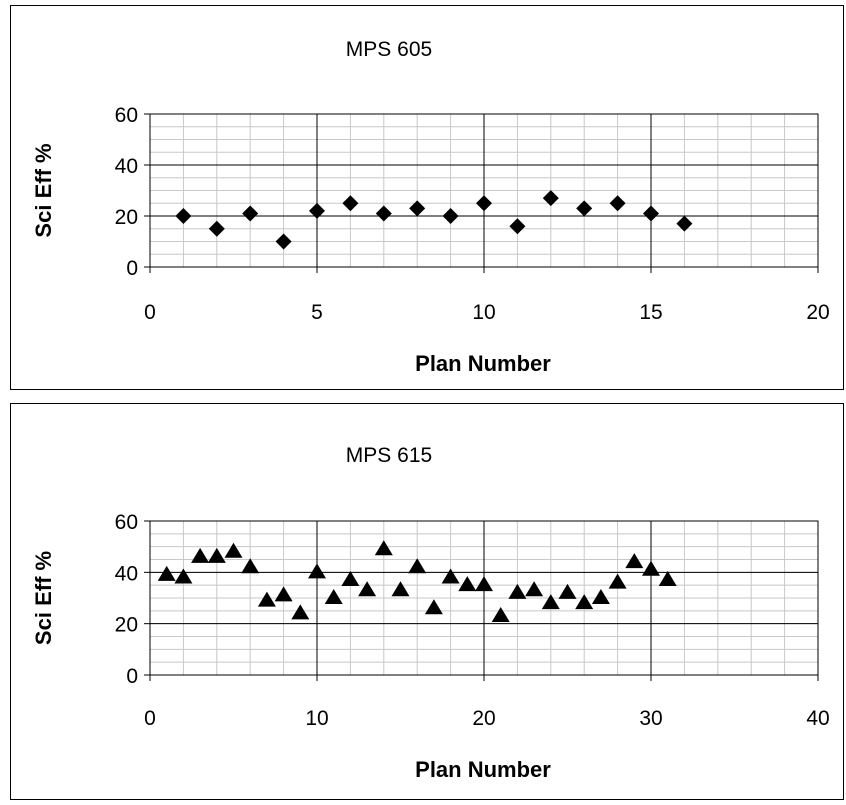  Describe the element at coordinates (817, 718) in the screenshot. I see `x-tick-label: 40` at that location.